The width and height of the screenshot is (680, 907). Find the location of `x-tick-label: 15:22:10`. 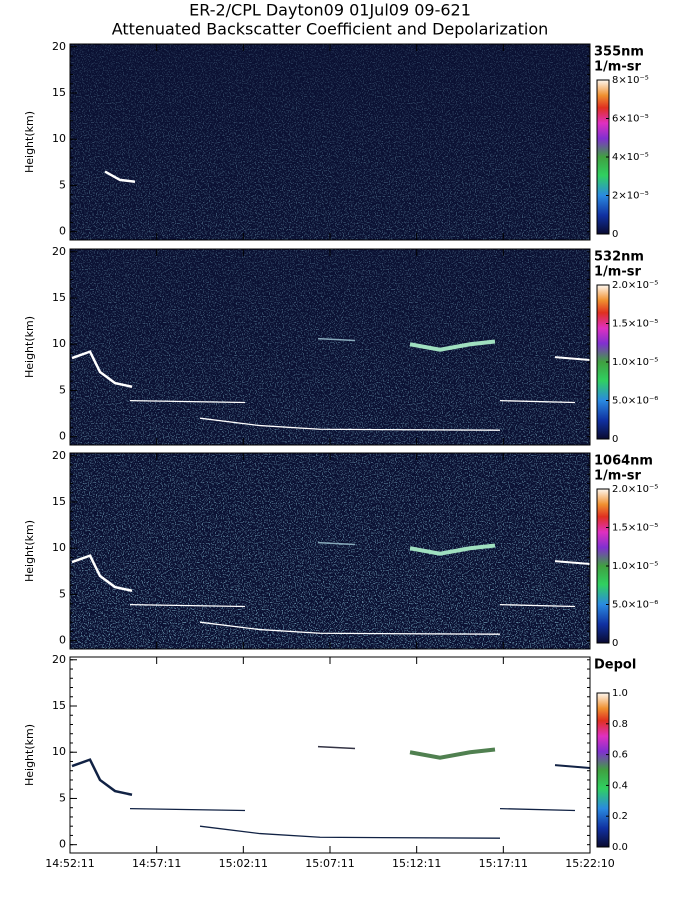

x-tick-label: 15:22:10 is located at coordinates (589, 863).